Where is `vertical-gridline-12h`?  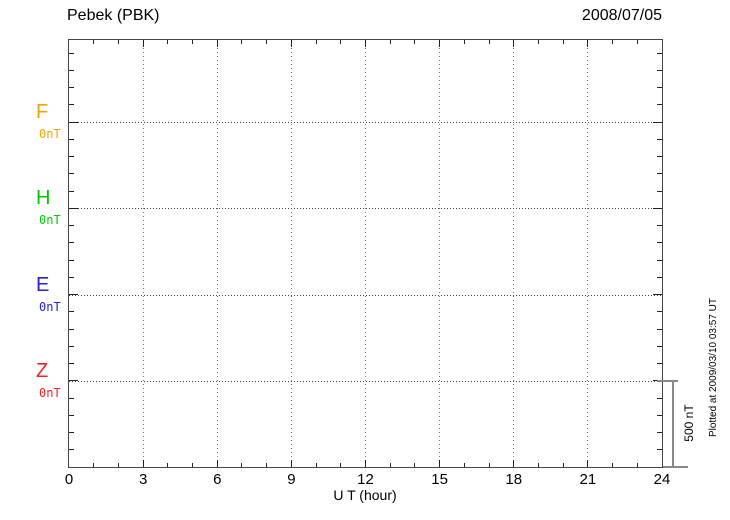 vertical-gridline-12h is located at coordinates (365, 253).